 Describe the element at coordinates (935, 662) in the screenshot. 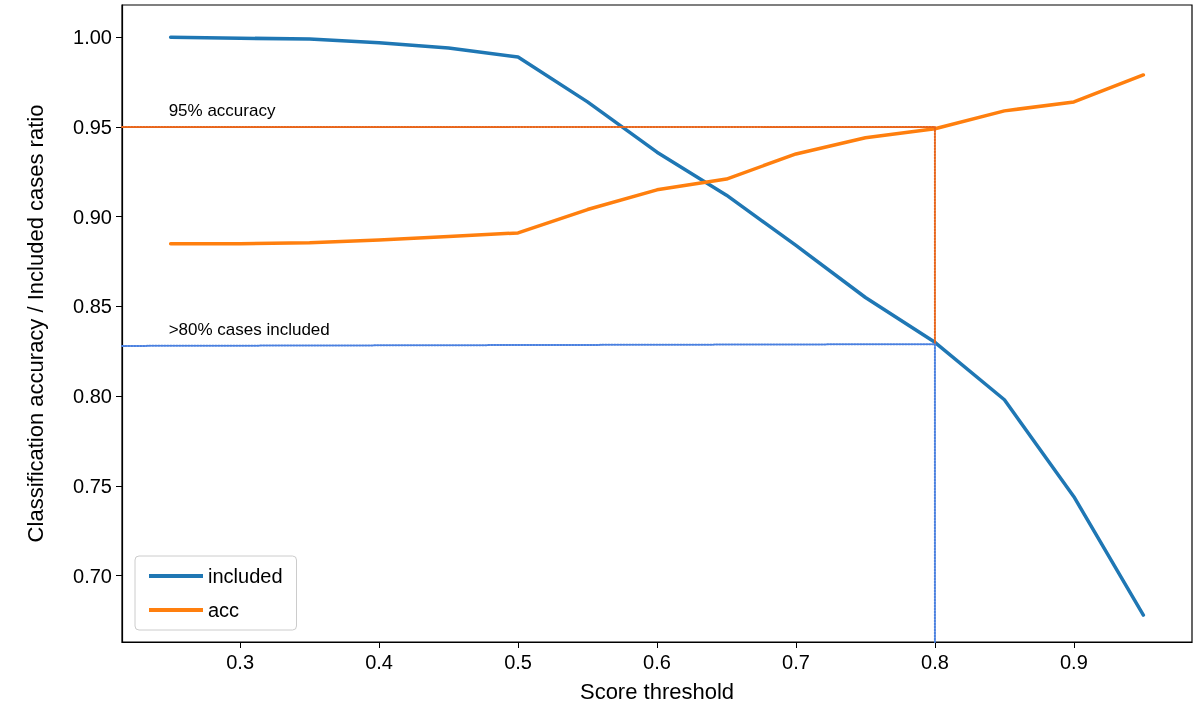

I see `x-tick-label: 0.8` at that location.